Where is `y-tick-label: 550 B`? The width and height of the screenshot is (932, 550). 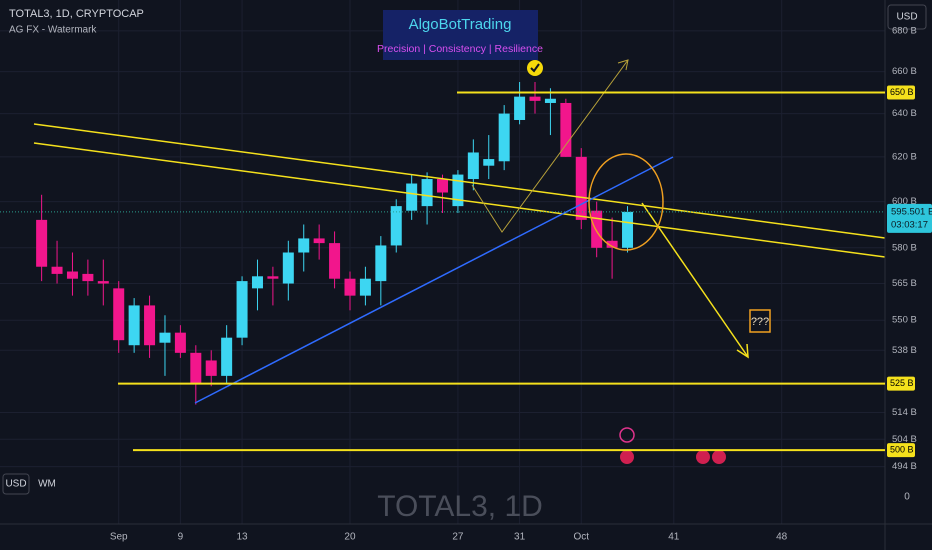 y-tick-label: 550 B is located at coordinates (904, 320).